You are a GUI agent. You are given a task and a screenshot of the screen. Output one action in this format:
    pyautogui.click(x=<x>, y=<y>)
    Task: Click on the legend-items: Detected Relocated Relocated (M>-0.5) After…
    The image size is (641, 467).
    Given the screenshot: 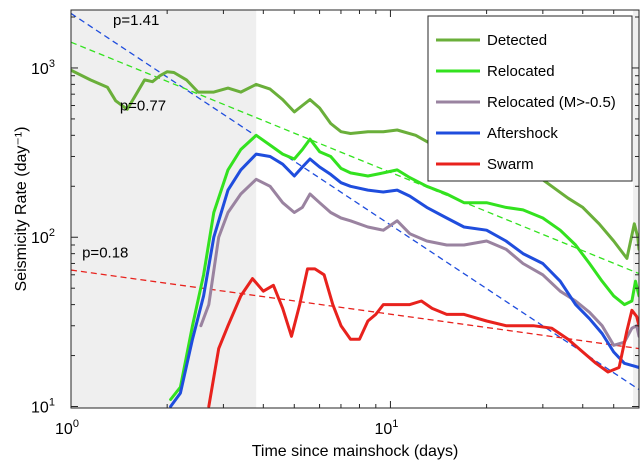 What is the action you would take?
    pyautogui.click(x=526, y=102)
    